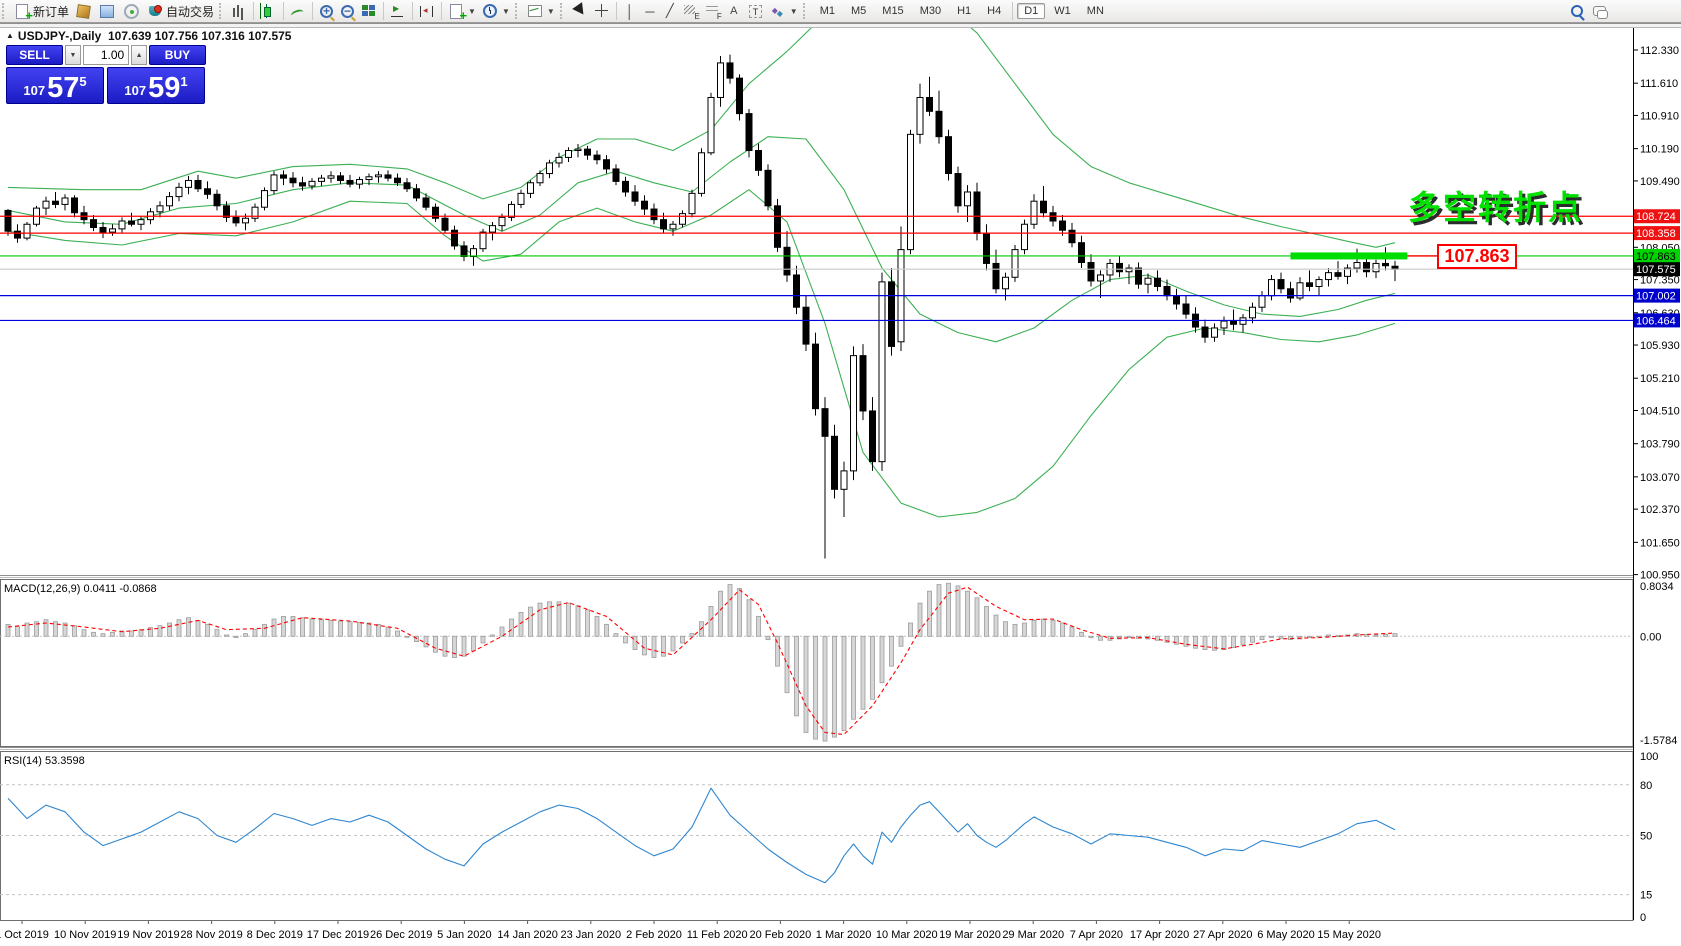 This screenshot has height=946, width=1681. I want to click on date-axis-label: 26 Dec 2019, so click(401, 935).